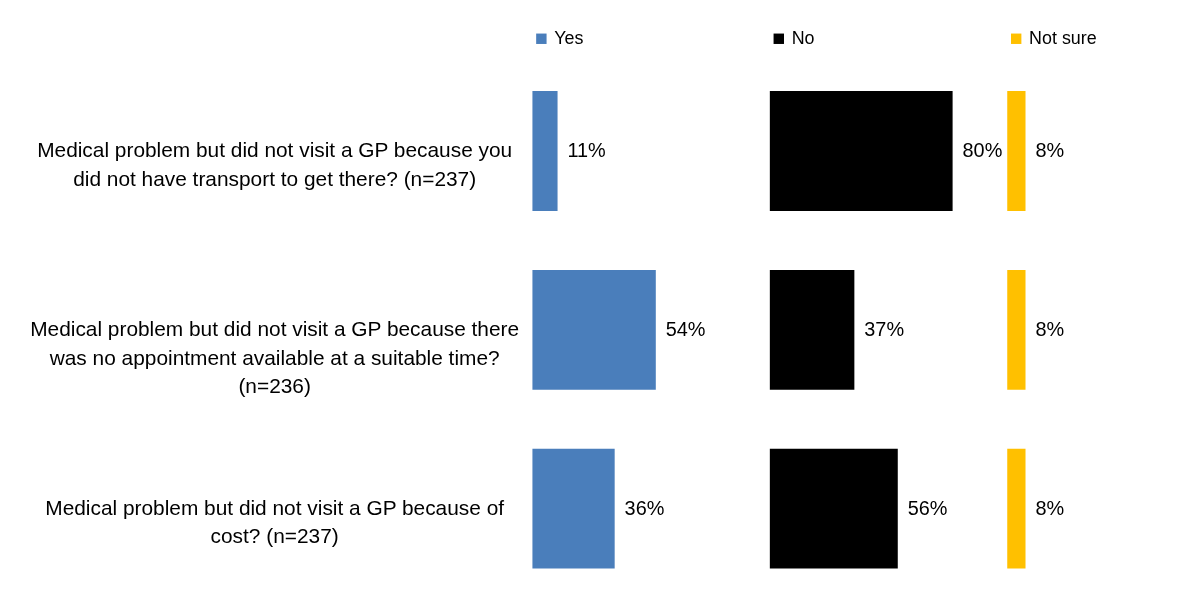  I want to click on data-label: 56%, so click(927, 507).